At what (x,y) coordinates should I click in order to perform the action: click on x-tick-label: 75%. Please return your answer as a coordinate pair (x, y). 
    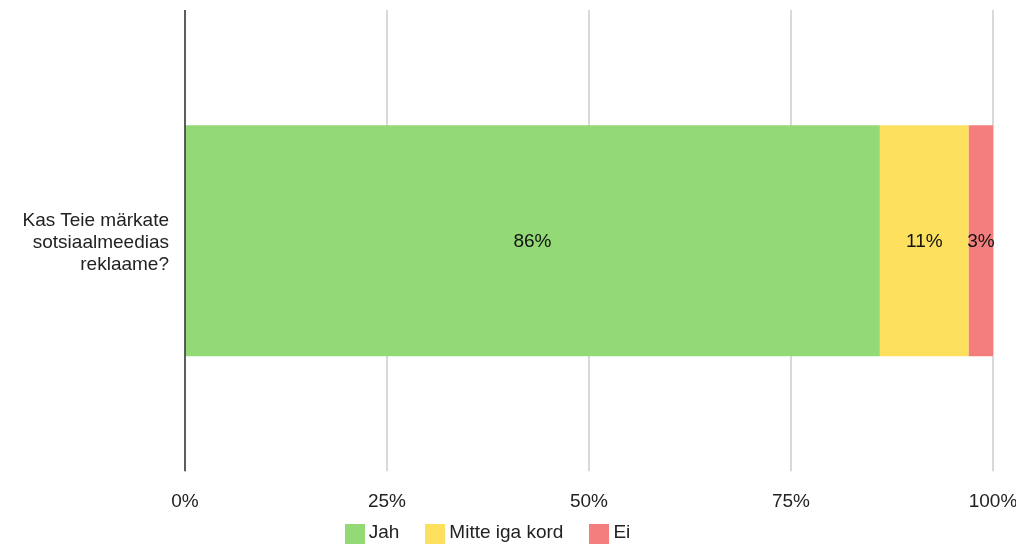
    Looking at the image, I should click on (791, 500).